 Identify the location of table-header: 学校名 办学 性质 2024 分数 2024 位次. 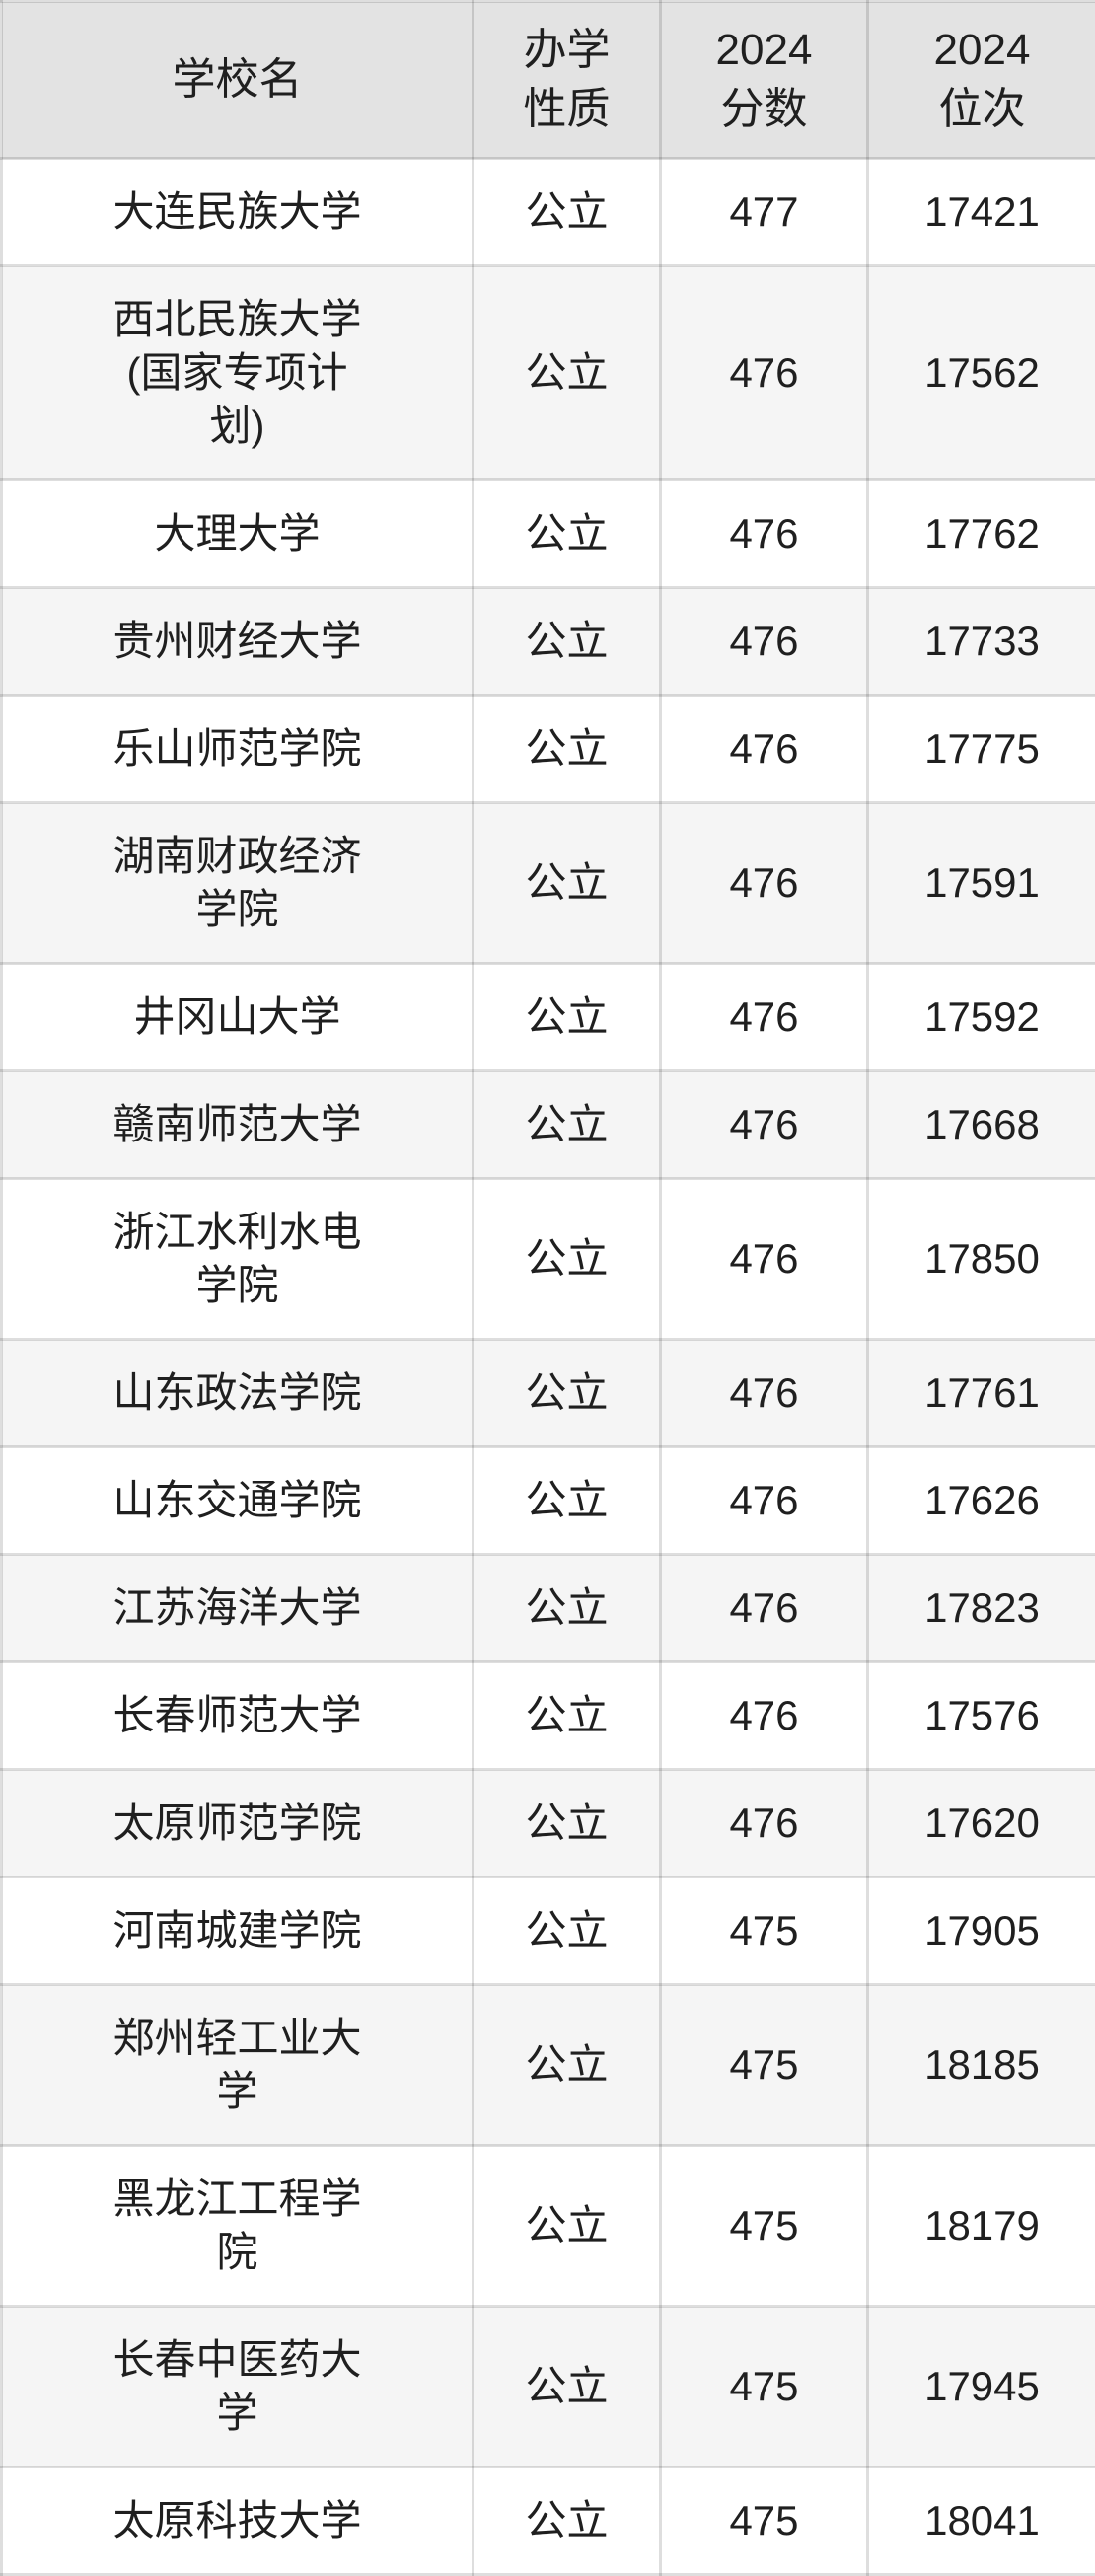
(548, 80).